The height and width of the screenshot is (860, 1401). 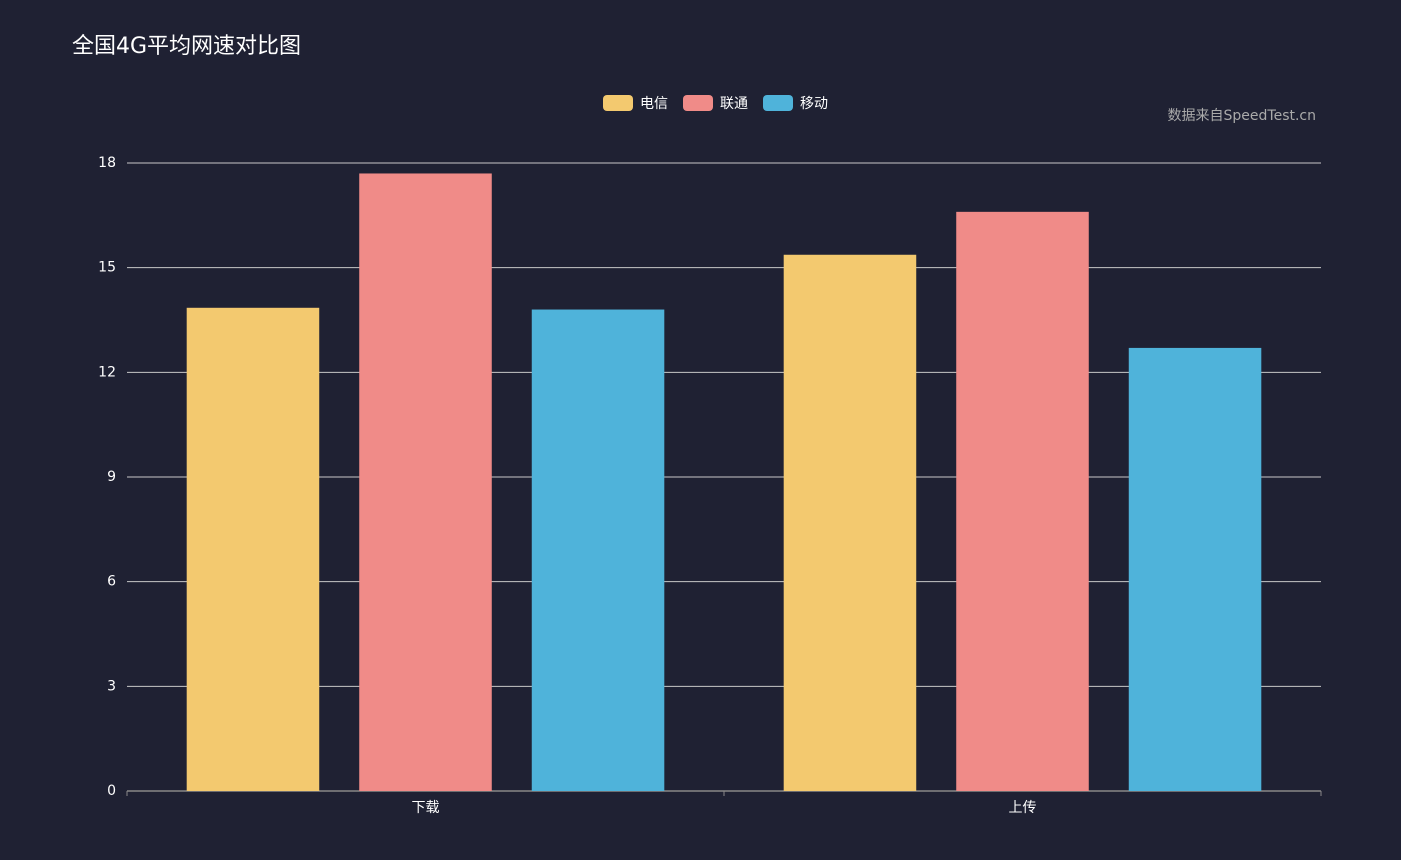 What do you see at coordinates (111, 582) in the screenshot?
I see `y-tick-label: 6` at bounding box center [111, 582].